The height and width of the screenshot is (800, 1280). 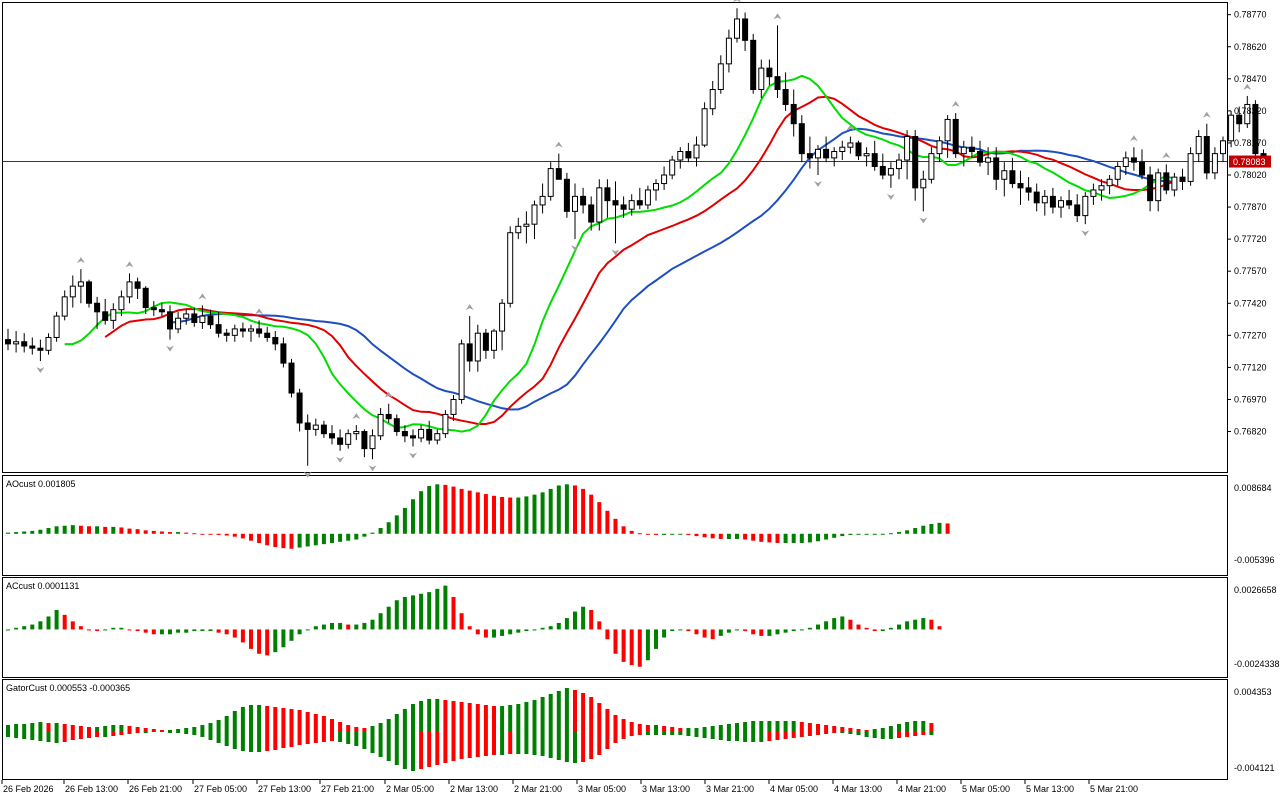 I want to click on indicator-tick-label: 0.008684, so click(x=1253, y=488).